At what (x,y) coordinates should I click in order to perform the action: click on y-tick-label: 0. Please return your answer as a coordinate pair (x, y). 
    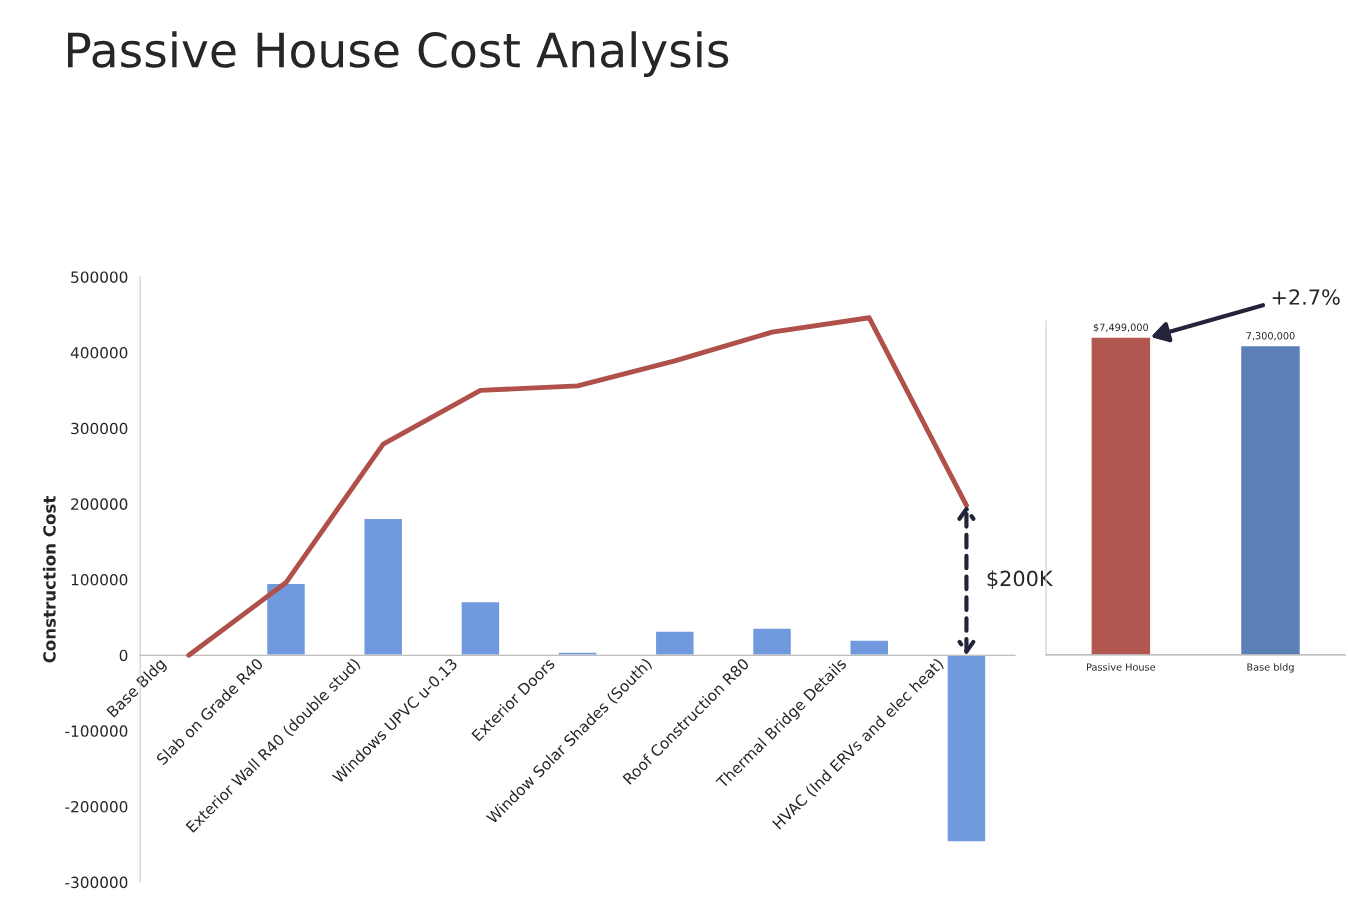
    Looking at the image, I should click on (123, 655).